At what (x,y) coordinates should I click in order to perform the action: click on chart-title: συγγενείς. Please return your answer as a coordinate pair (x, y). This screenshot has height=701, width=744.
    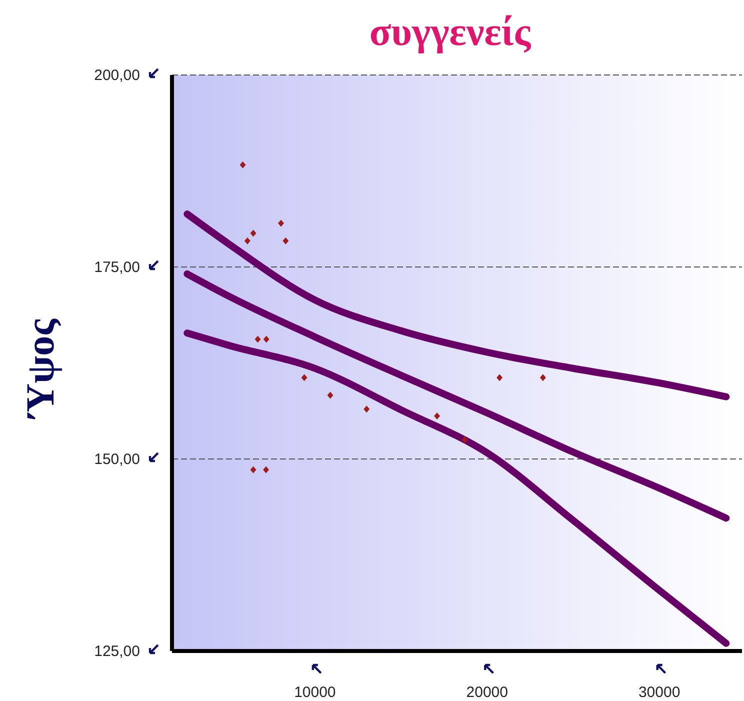
    Looking at the image, I should click on (450, 31).